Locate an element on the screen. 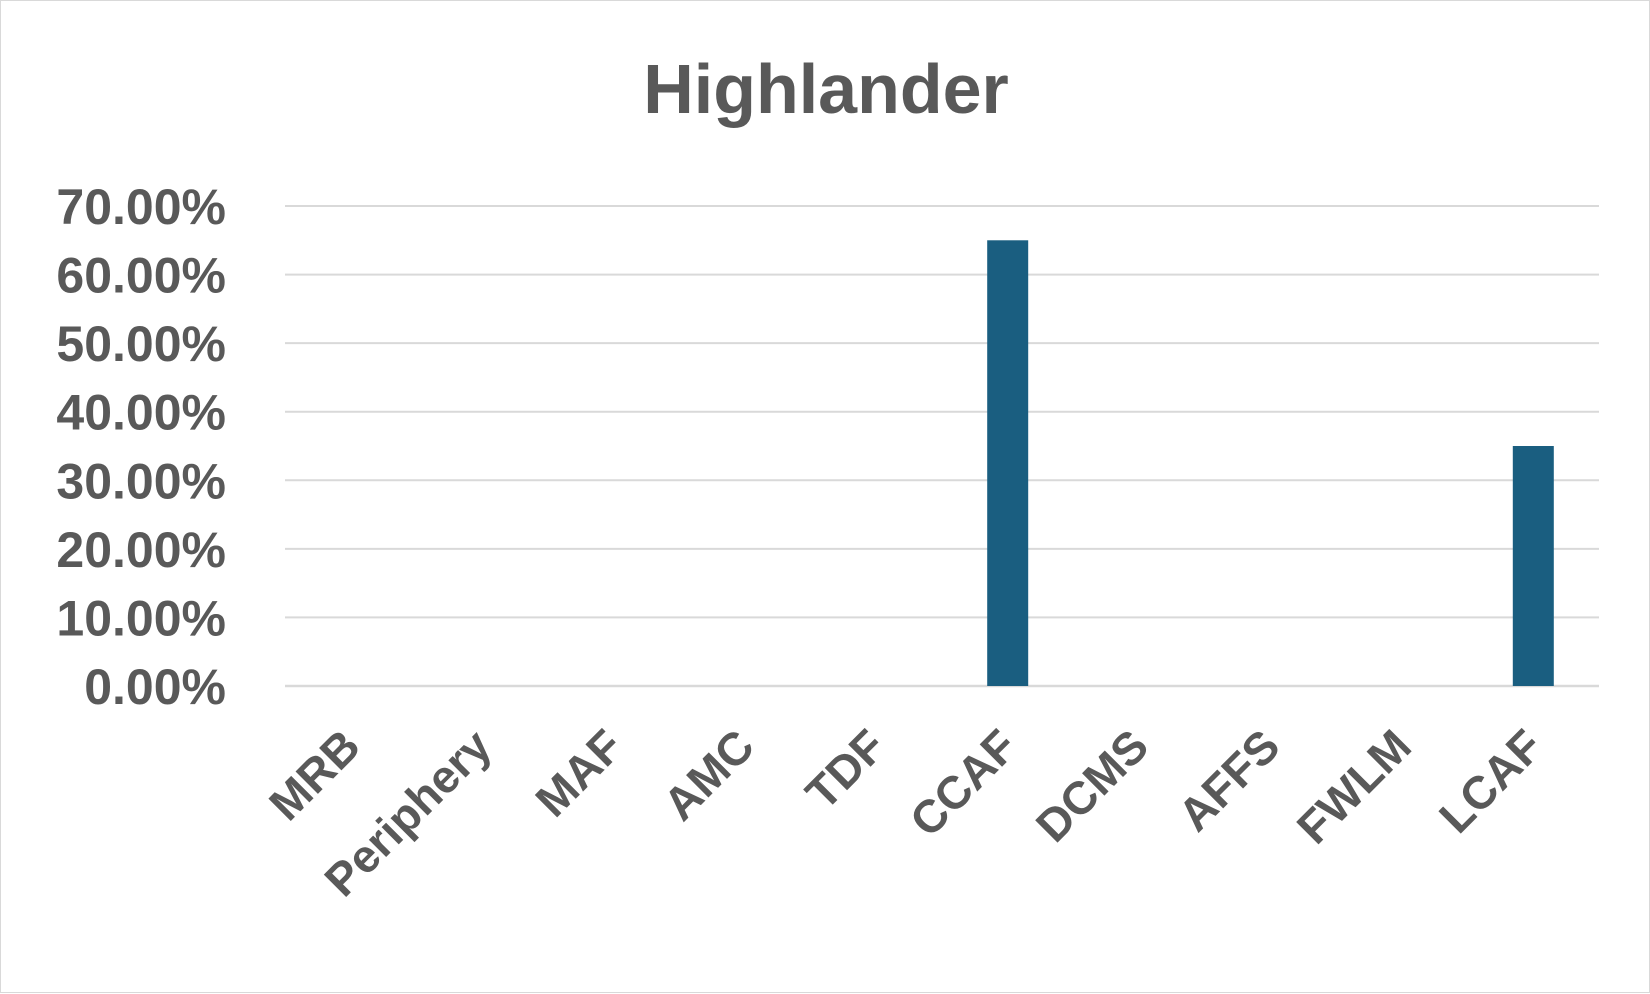 This screenshot has width=1650, height=994. y-tick-label: 50.00% is located at coordinates (141, 344).